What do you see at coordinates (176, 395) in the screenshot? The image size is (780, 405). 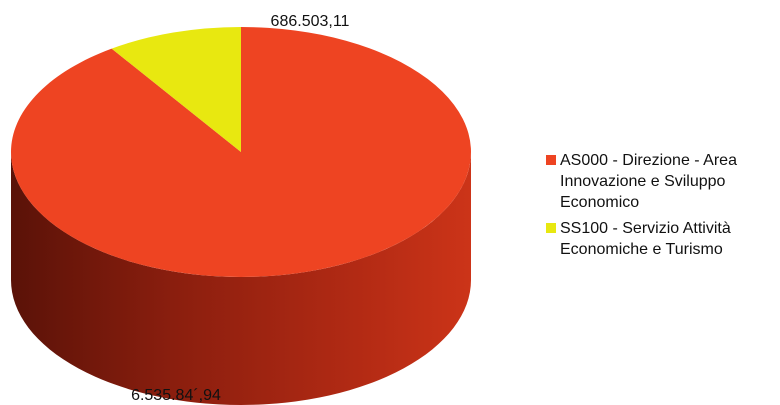 I see `slice-value-label-as000: 6.535.84´,94` at bounding box center [176, 395].